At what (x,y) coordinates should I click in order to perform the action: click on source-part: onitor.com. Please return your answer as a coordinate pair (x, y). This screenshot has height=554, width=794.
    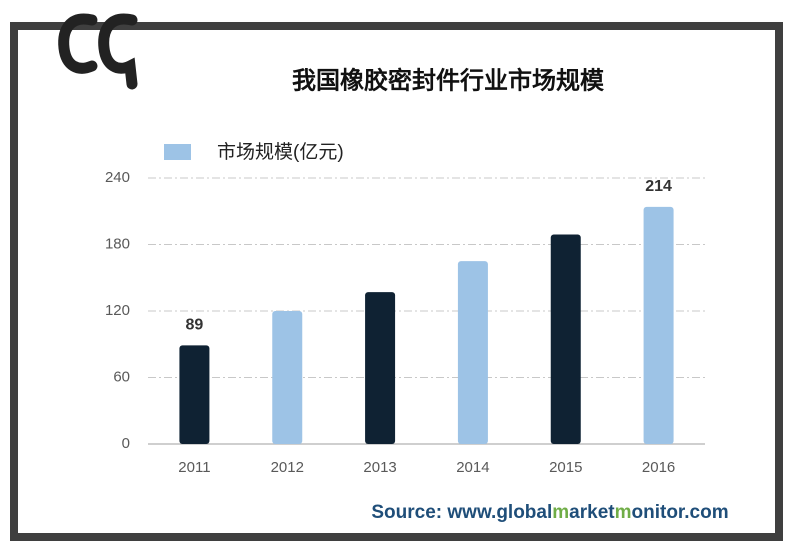
    Looking at the image, I should click on (680, 512).